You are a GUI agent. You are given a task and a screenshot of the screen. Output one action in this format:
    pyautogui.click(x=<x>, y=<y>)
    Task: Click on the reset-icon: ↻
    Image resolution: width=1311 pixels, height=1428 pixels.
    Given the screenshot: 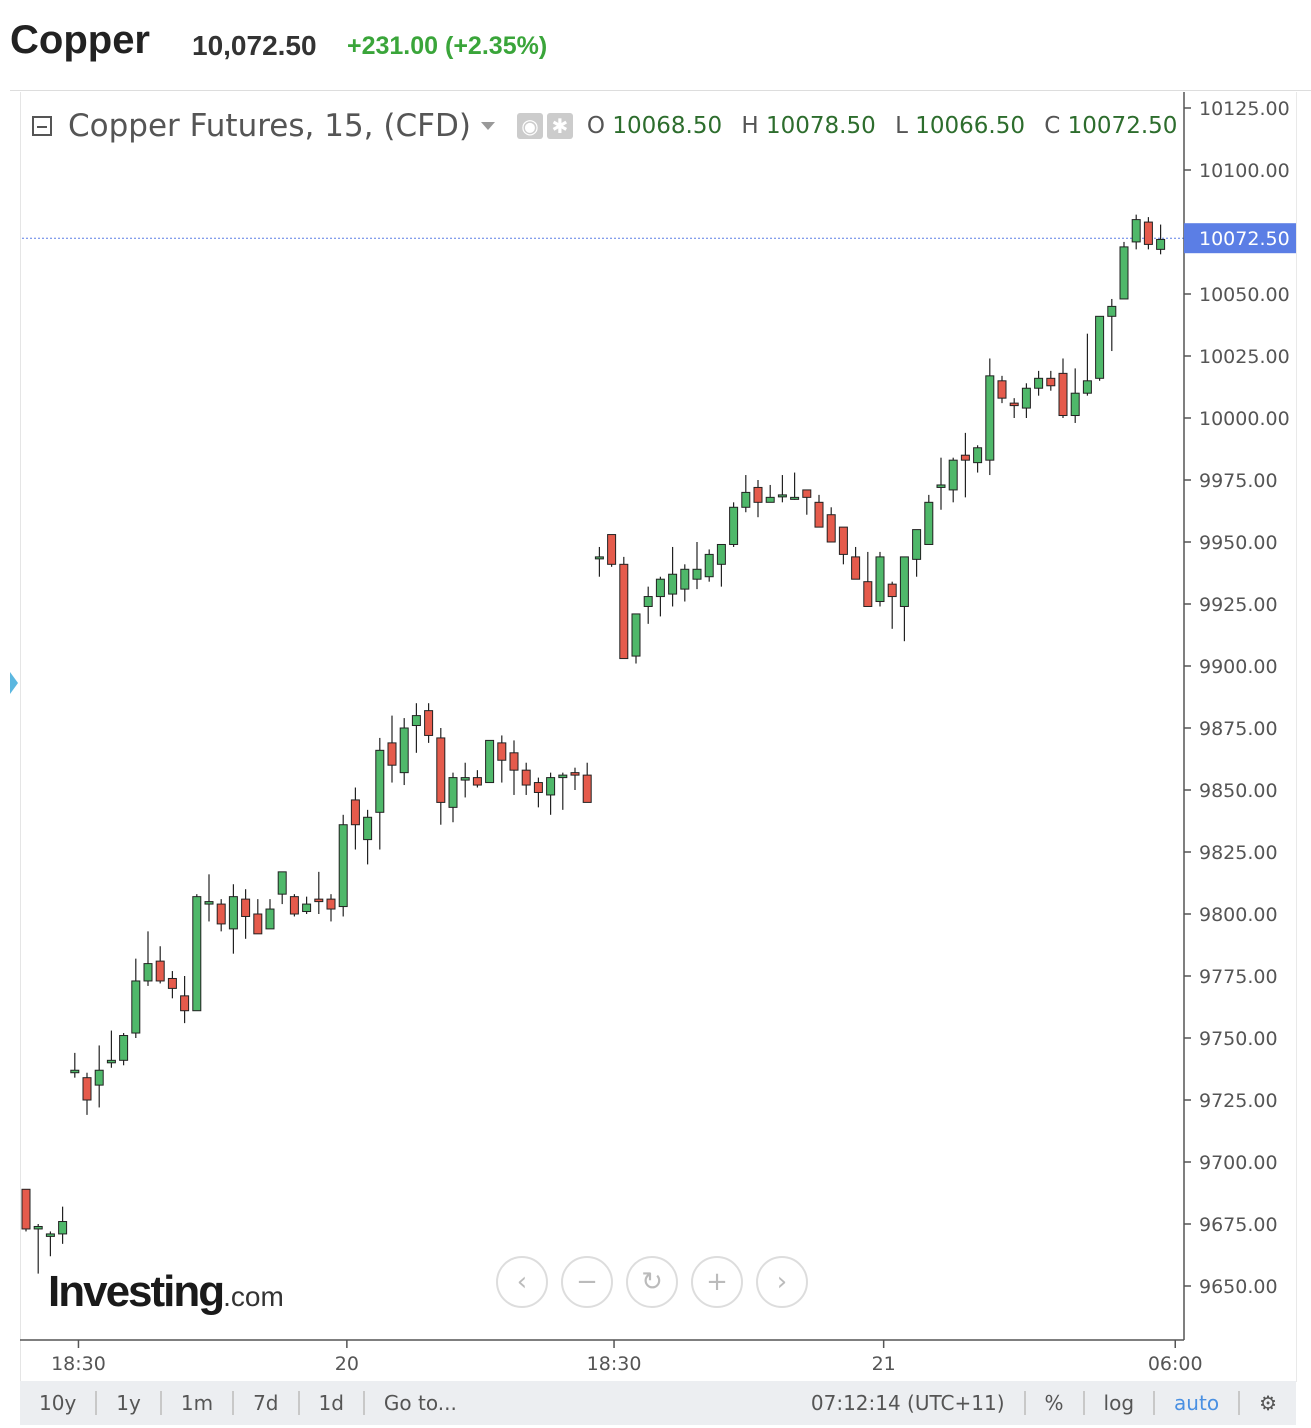 What is the action you would take?
    pyautogui.click(x=652, y=1282)
    